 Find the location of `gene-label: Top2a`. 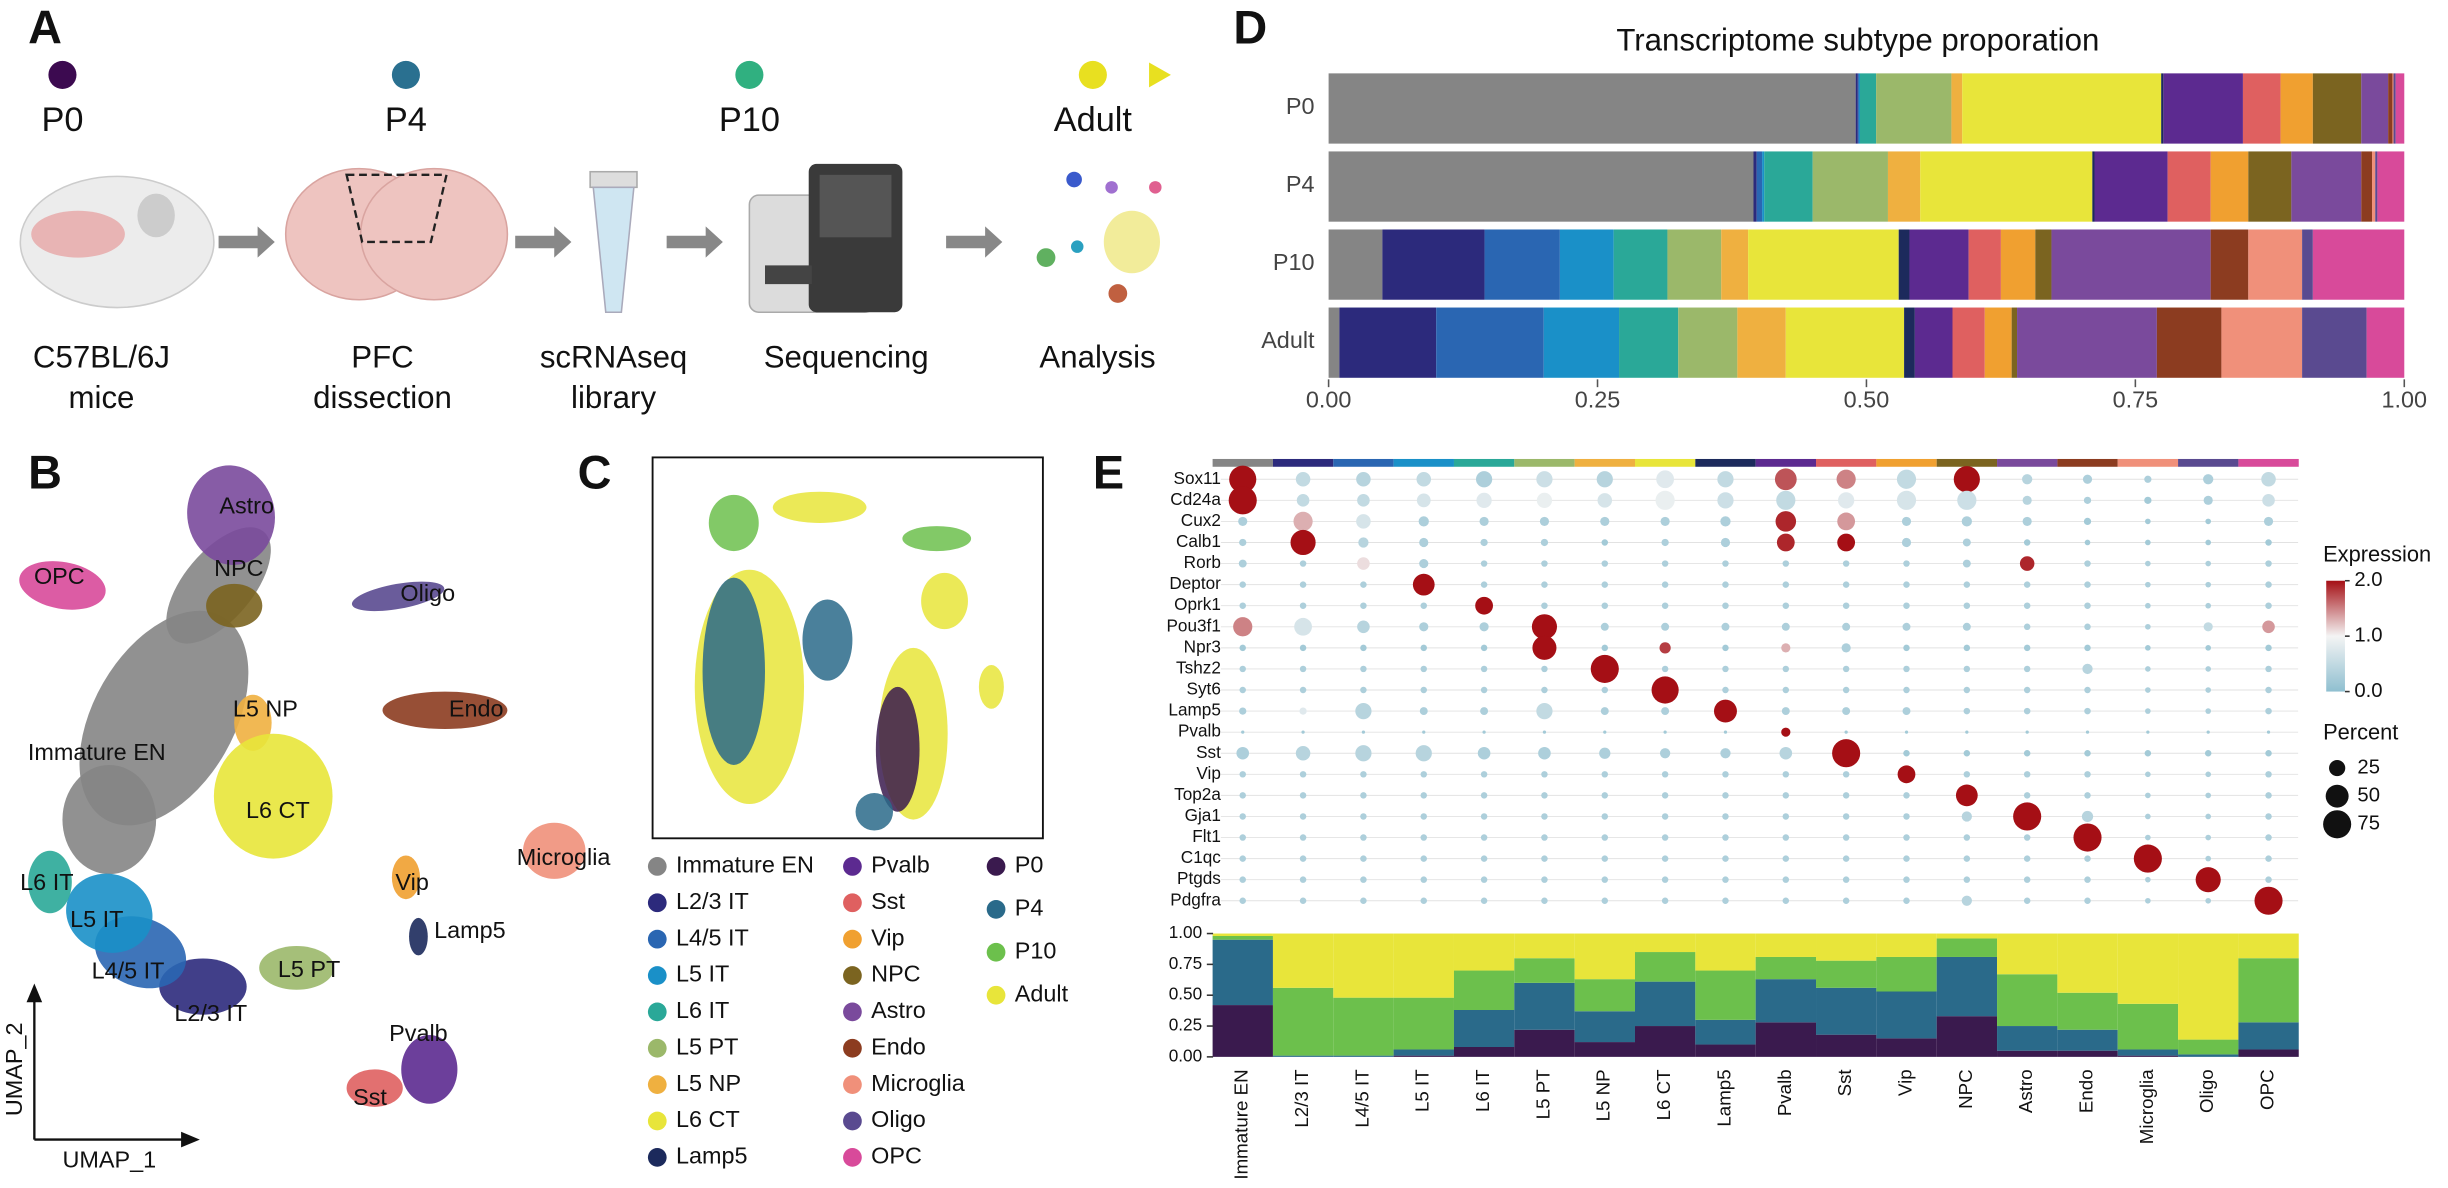

gene-label: Top2a is located at coordinates (1197, 794).